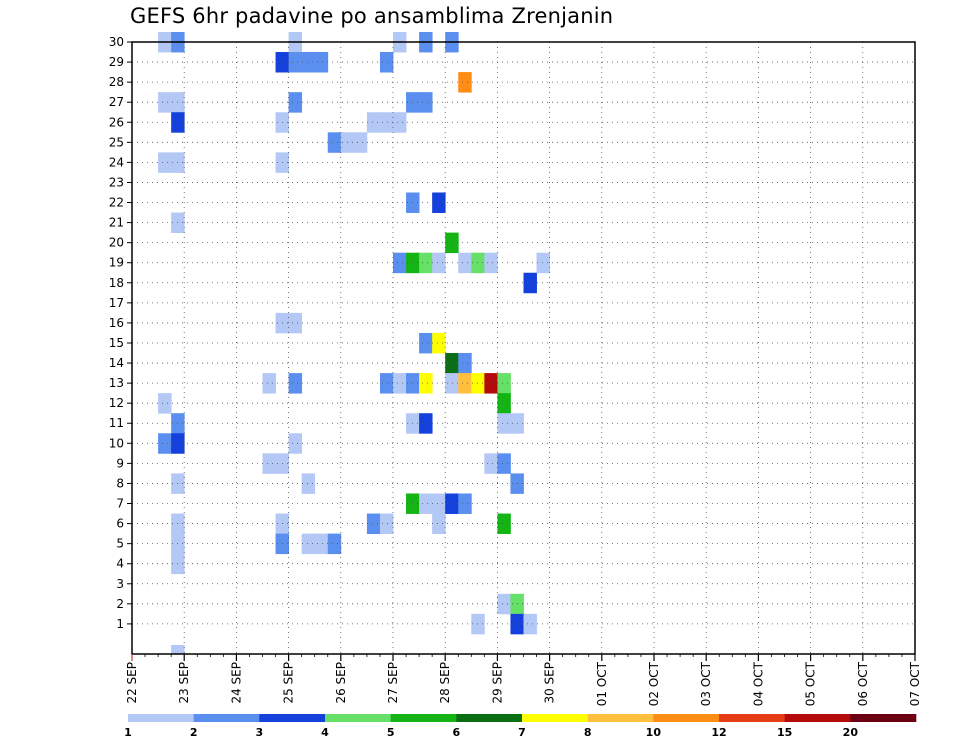 This screenshot has height=742, width=960. What do you see at coordinates (120, 624) in the screenshot?
I see `y-tick-label: 1` at bounding box center [120, 624].